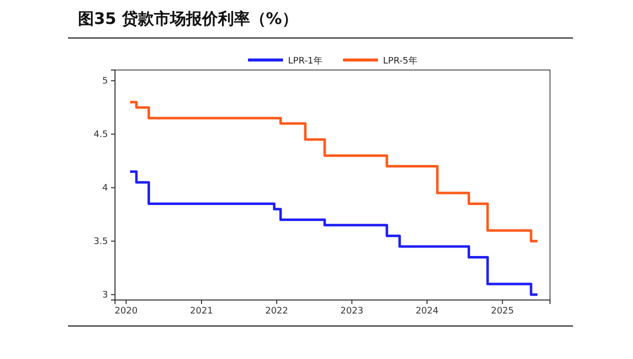  What do you see at coordinates (352, 311) in the screenshot?
I see `x-tick-label: 2023` at bounding box center [352, 311].